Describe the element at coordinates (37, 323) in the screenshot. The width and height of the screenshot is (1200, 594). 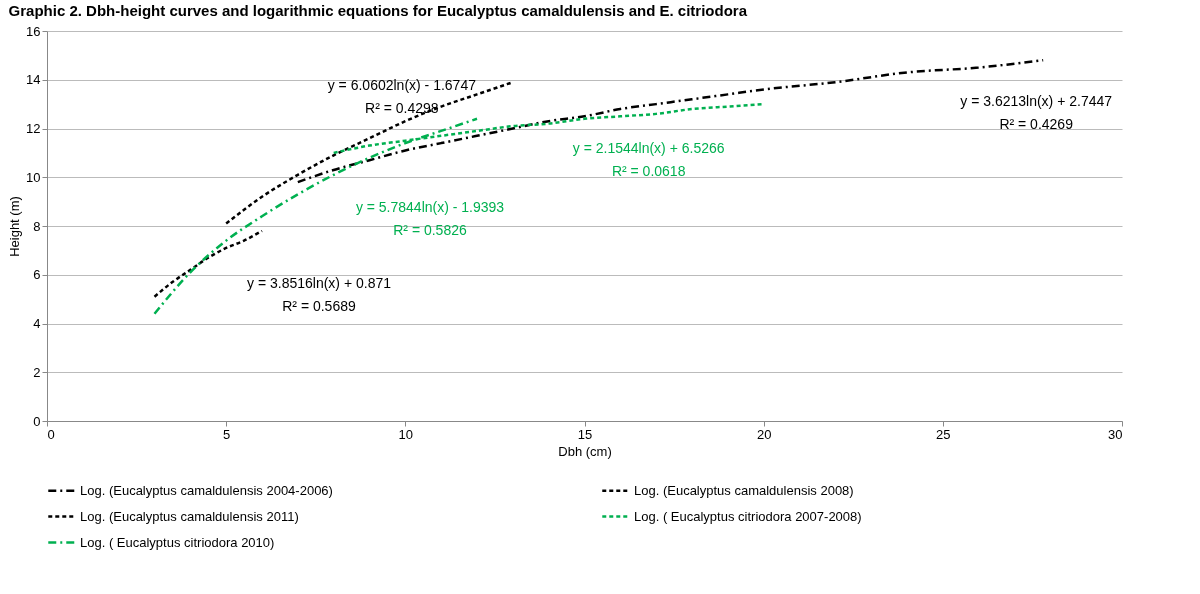
I see `y-tick-label: 4` at that location.